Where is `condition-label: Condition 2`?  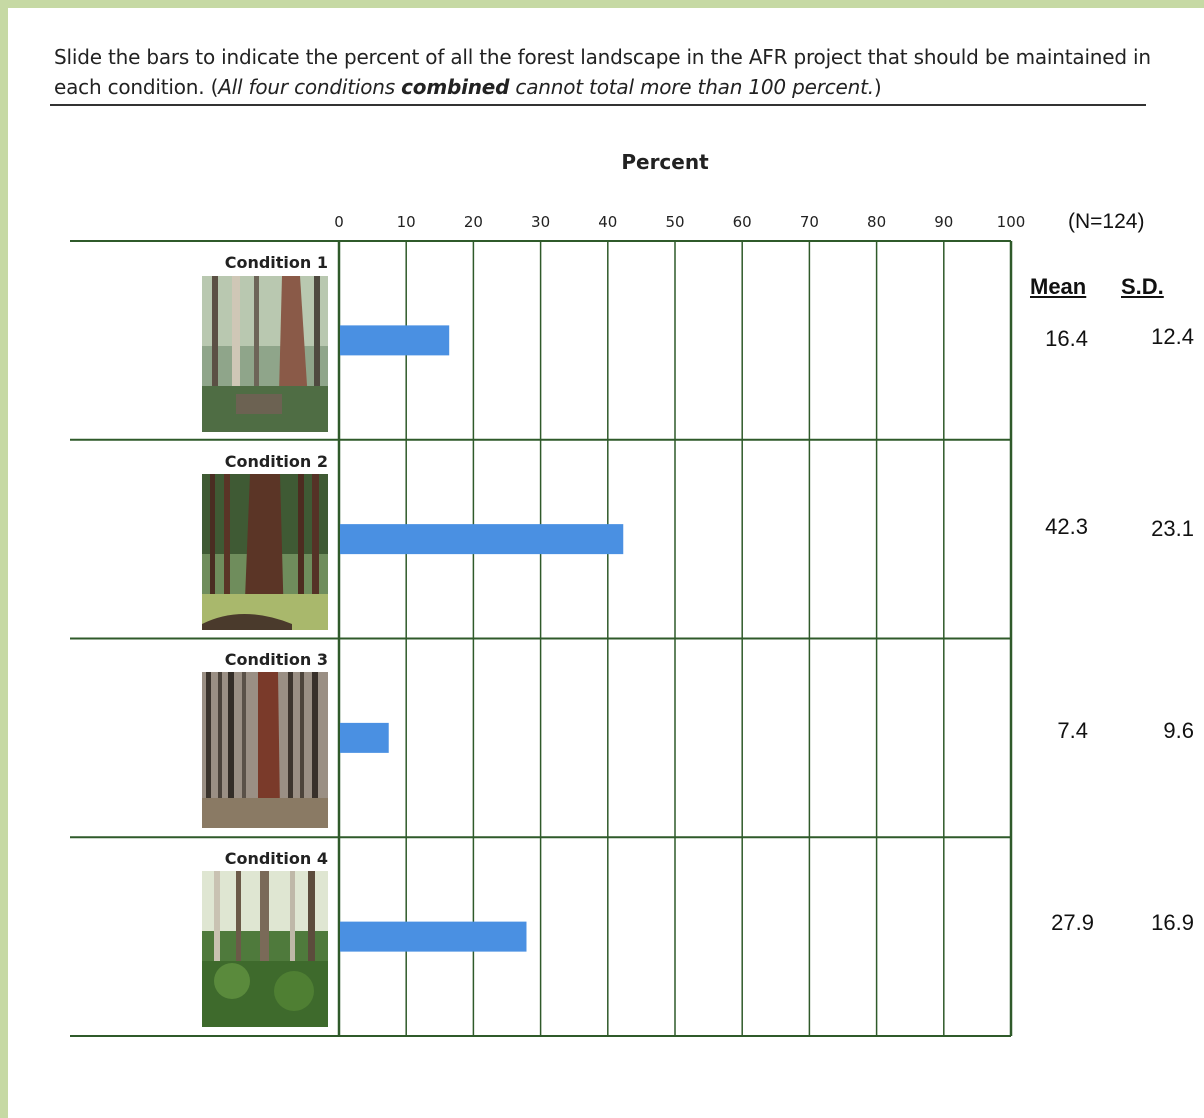 condition-label: Condition 2 is located at coordinates (276, 461).